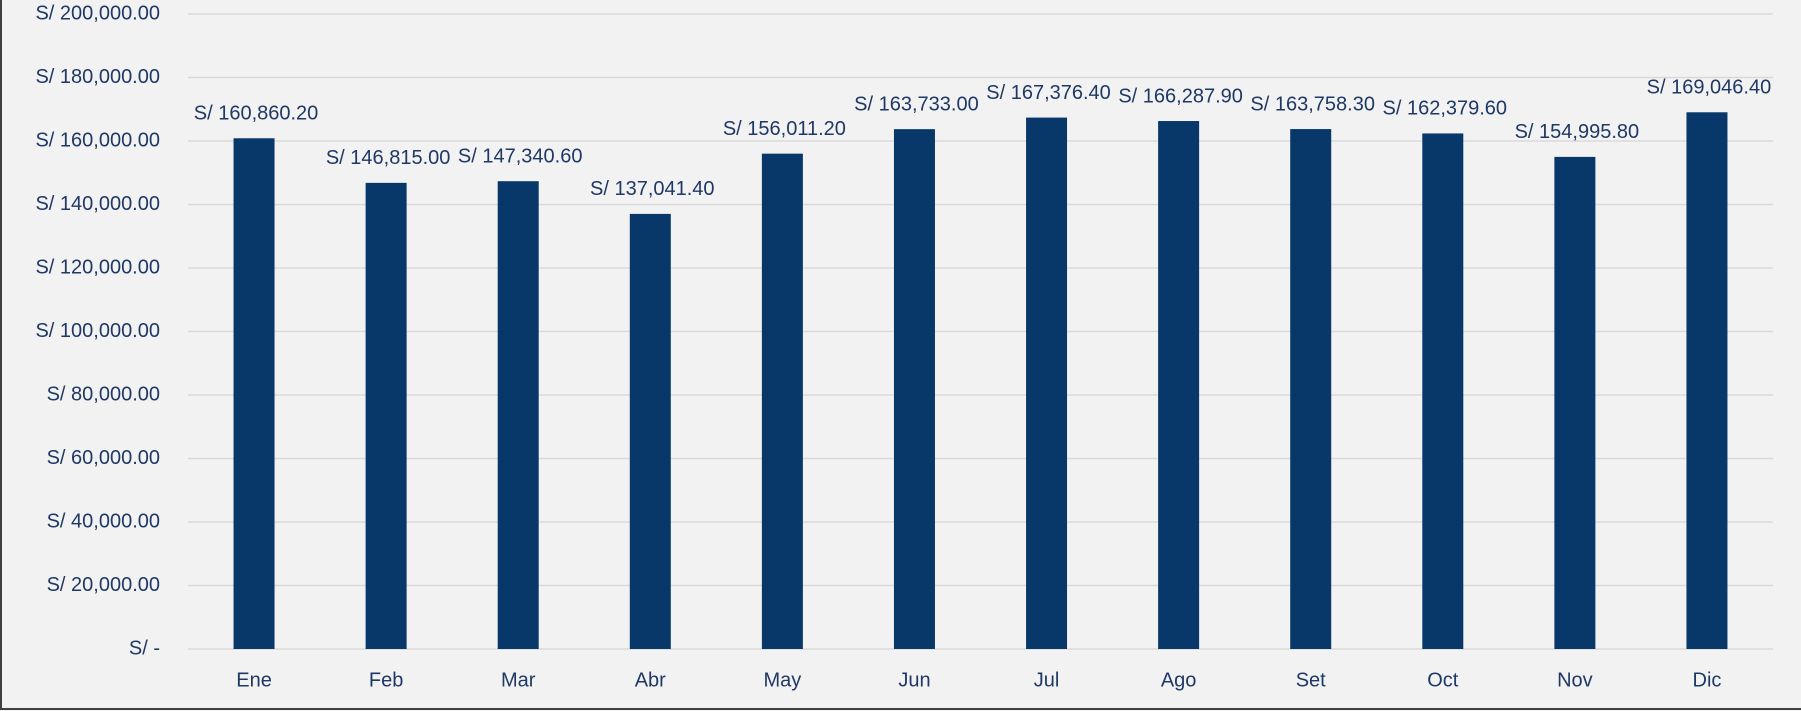  I want to click on x-tick-label: Jun, so click(914, 680).